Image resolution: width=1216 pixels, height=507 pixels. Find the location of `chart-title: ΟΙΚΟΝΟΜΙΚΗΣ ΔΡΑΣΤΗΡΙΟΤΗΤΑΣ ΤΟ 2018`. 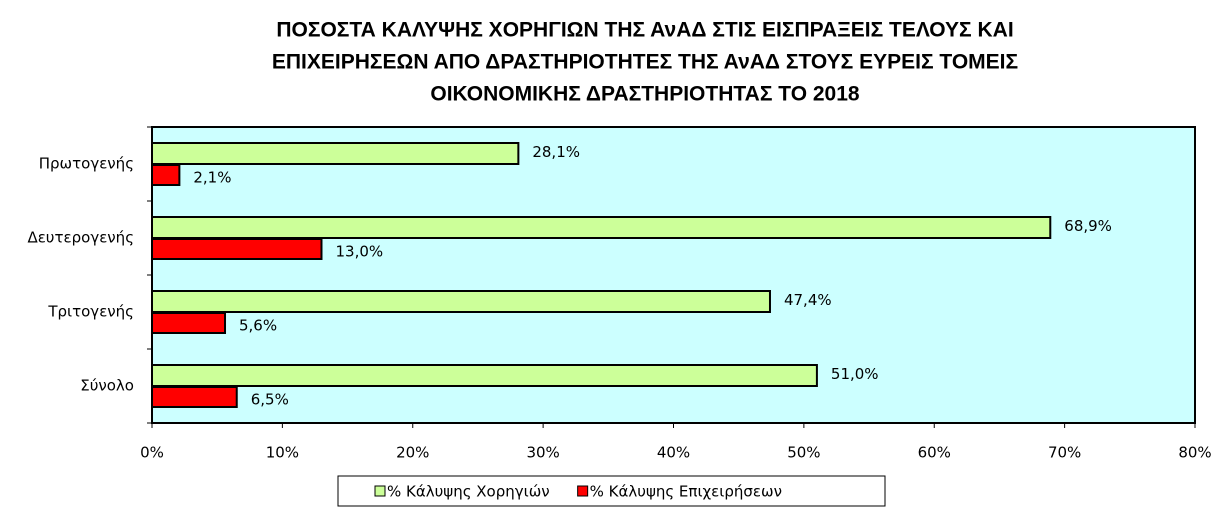

chart-title: ΟΙΚΟΝΟΜΙΚΗΣ ΔΡΑΣΤΗΡΙΟΤΗΤΑΣ ΤΟ 2018 is located at coordinates (645, 94).